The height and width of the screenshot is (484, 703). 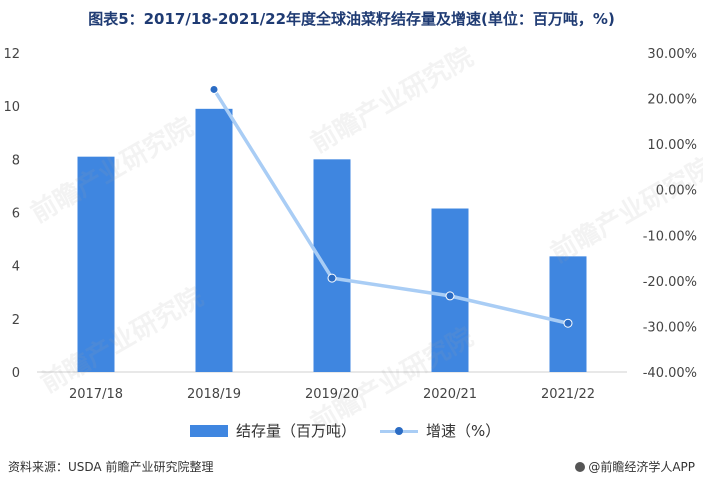 I want to click on brand-credit: @前瞻经济学人APP, so click(x=635, y=466).